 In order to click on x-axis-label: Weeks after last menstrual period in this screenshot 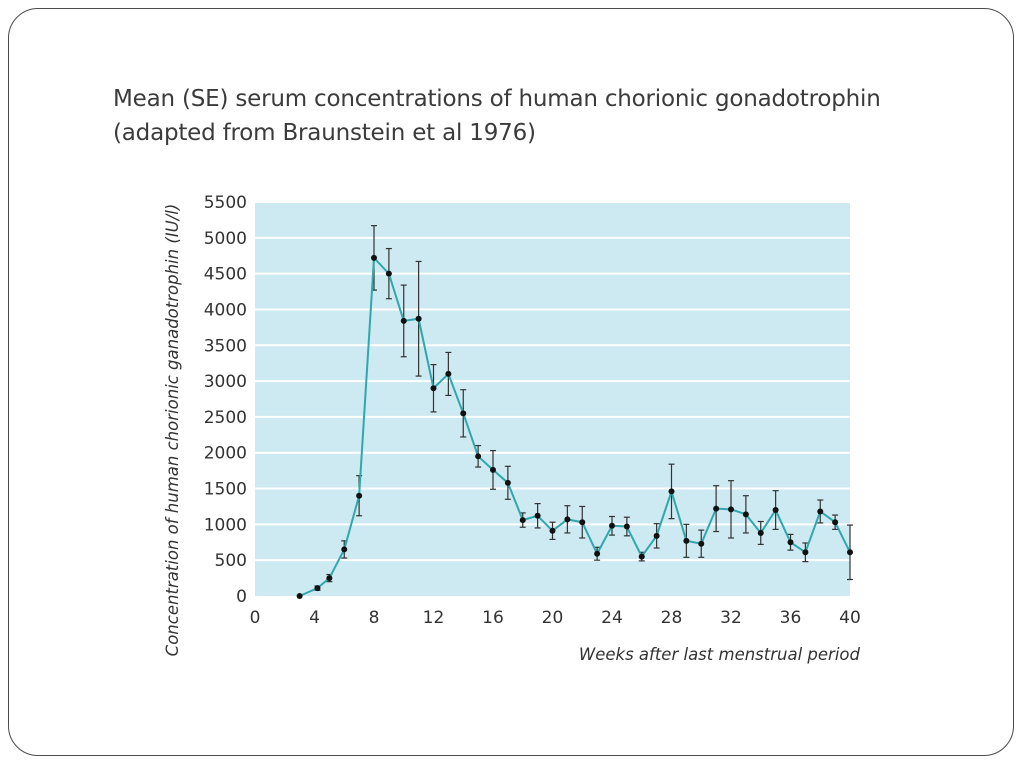, I will do `click(720, 654)`.